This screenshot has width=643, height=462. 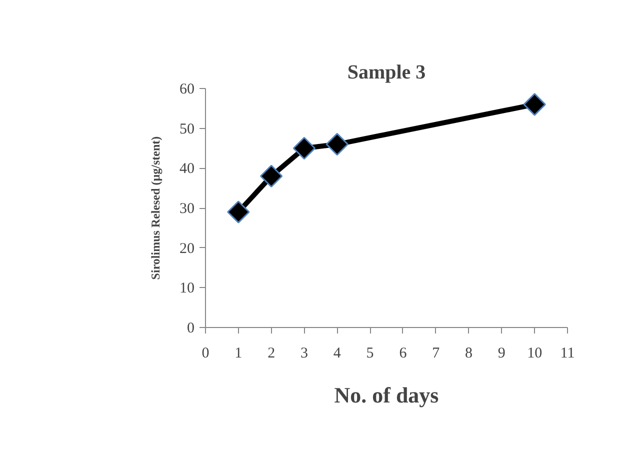 What do you see at coordinates (155, 208) in the screenshot?
I see `y-axis-title: Sirolimus Relesed (µg/stent)` at bounding box center [155, 208].